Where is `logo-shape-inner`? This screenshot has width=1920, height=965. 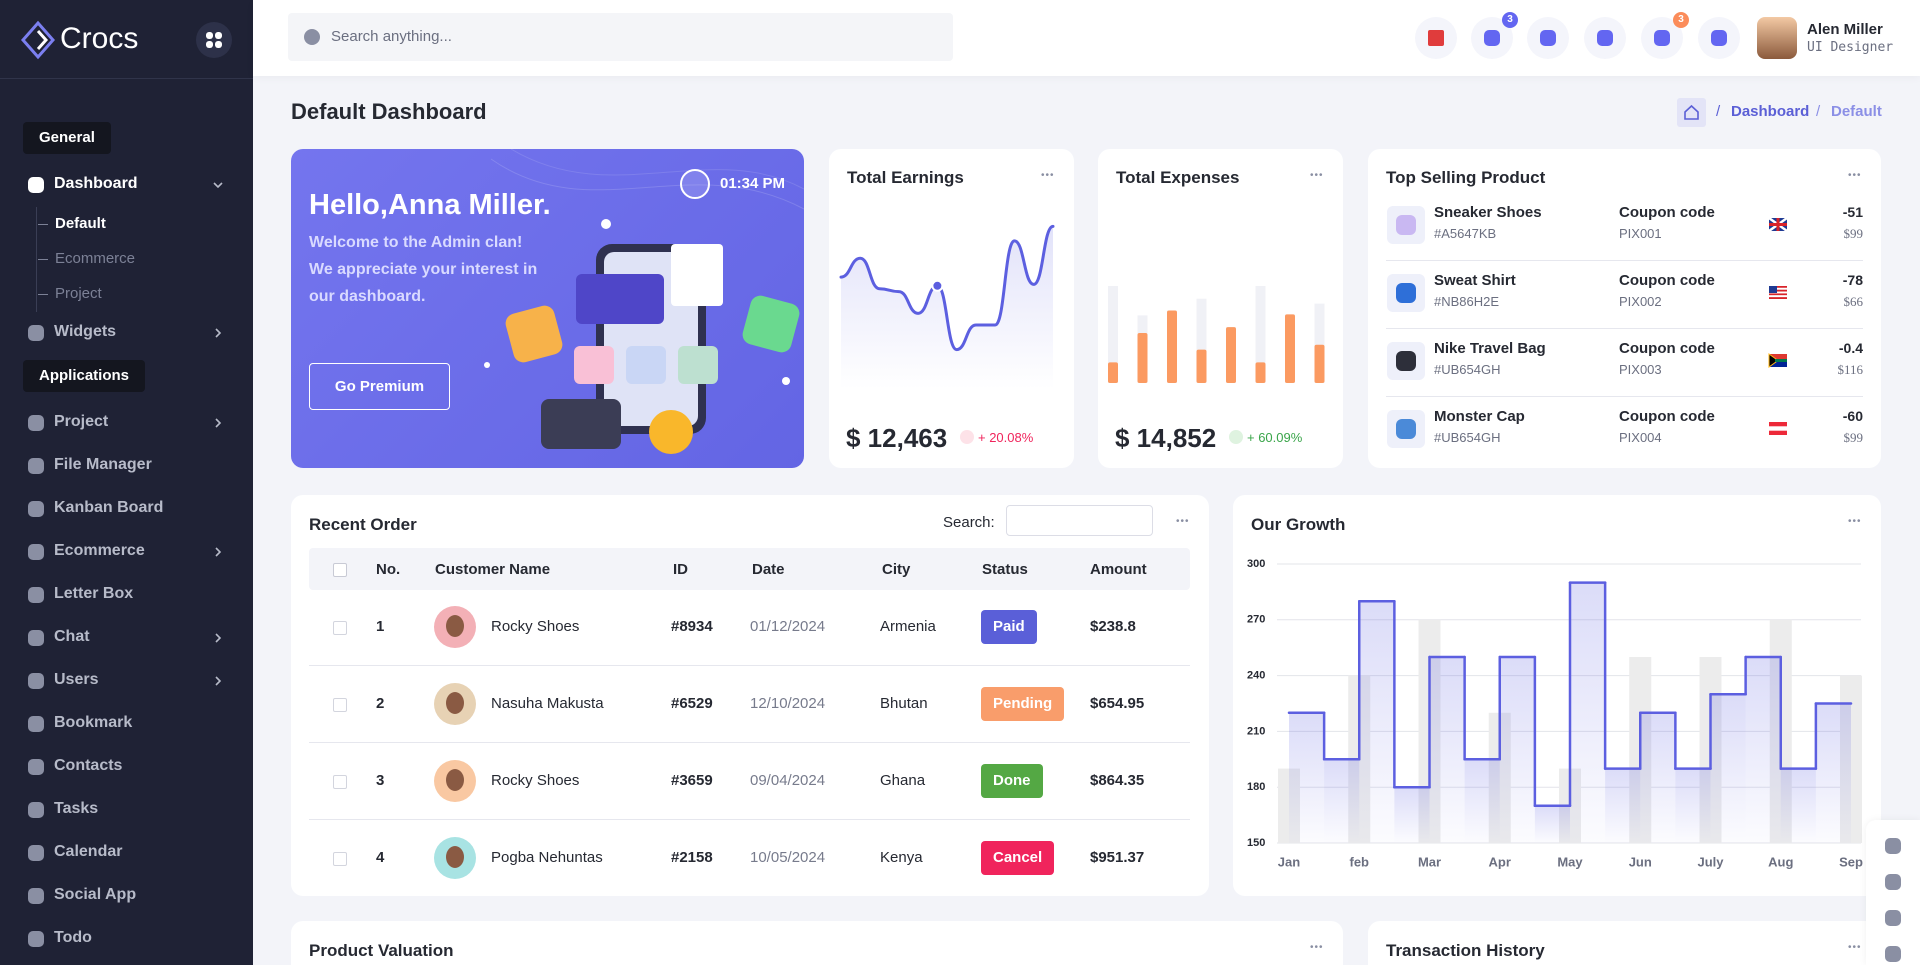
logo-shape-inner is located at coordinates (42, 40).